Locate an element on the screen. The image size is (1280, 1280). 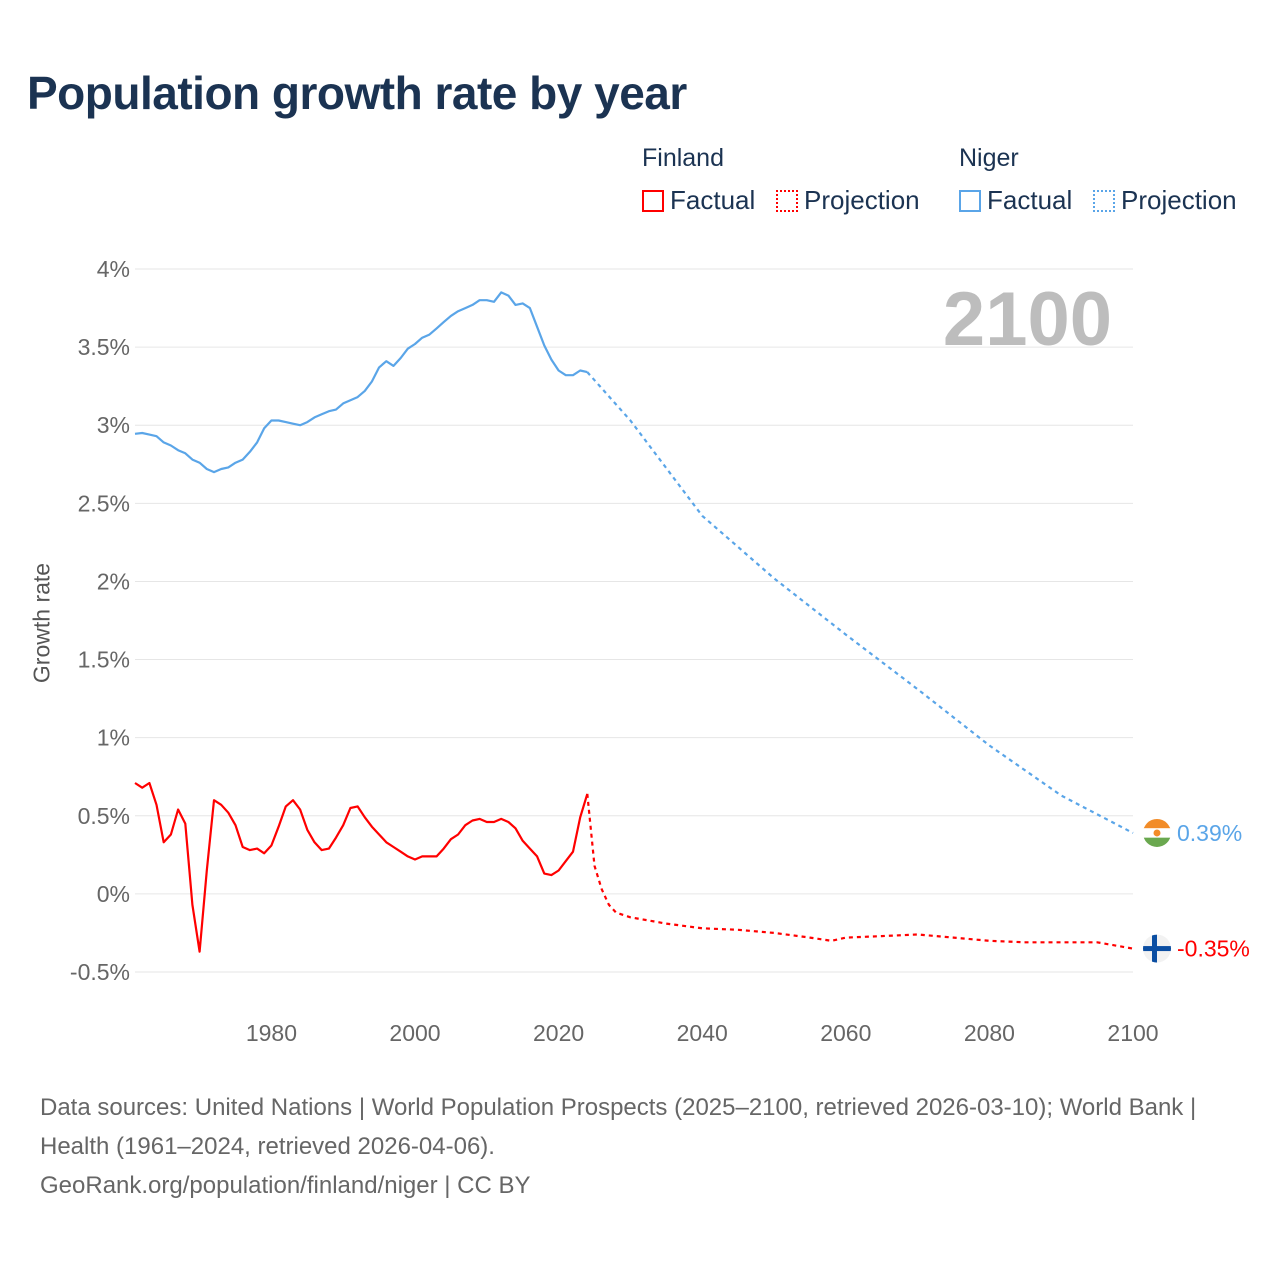
y-tick-label: -0.5% is located at coordinates (100, 972).